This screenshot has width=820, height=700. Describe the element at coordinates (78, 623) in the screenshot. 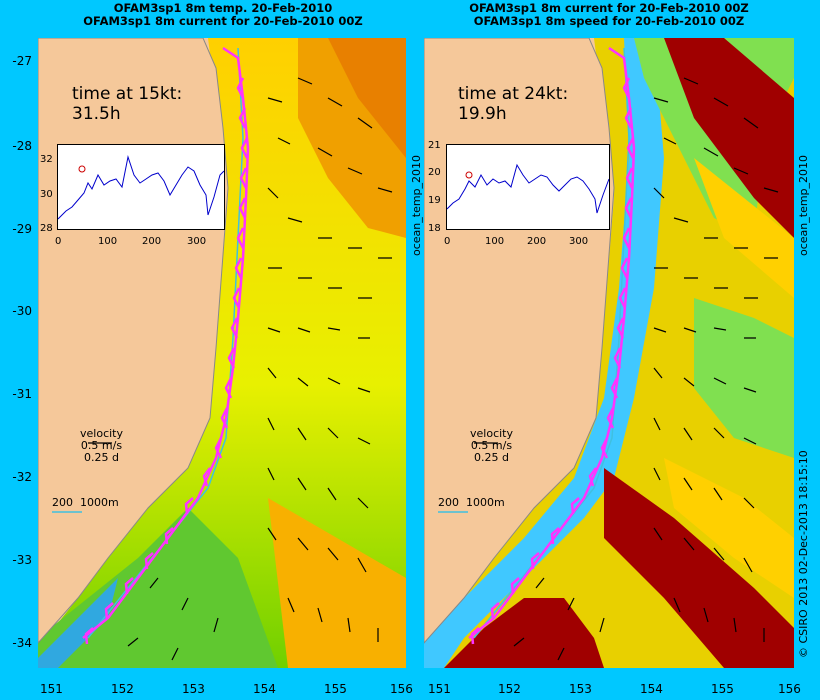

I see `shelf-water-region` at that location.